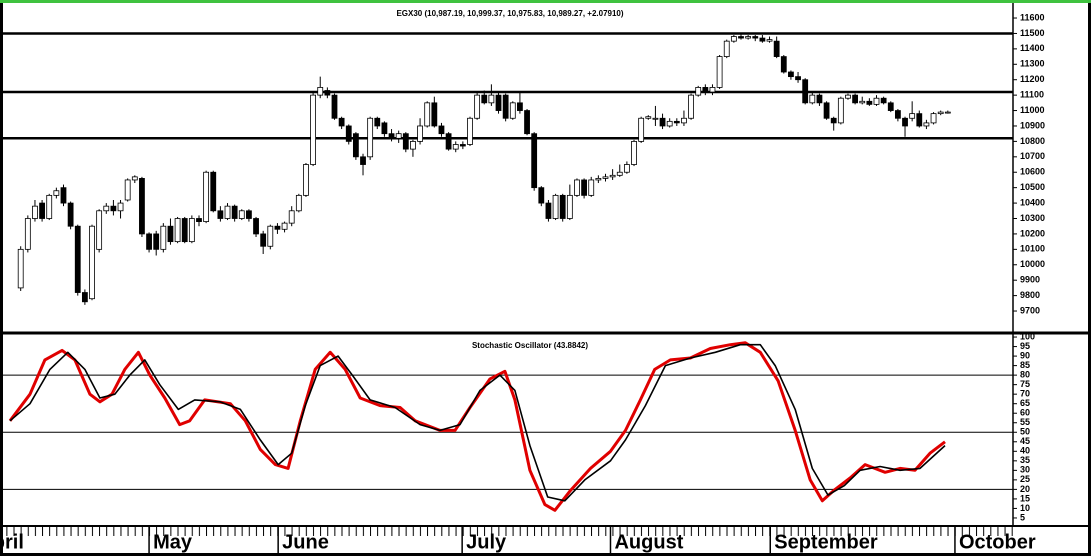 Image resolution: width=1091 pixels, height=556 pixels. I want to click on x-tick-label: October, so click(997, 542).